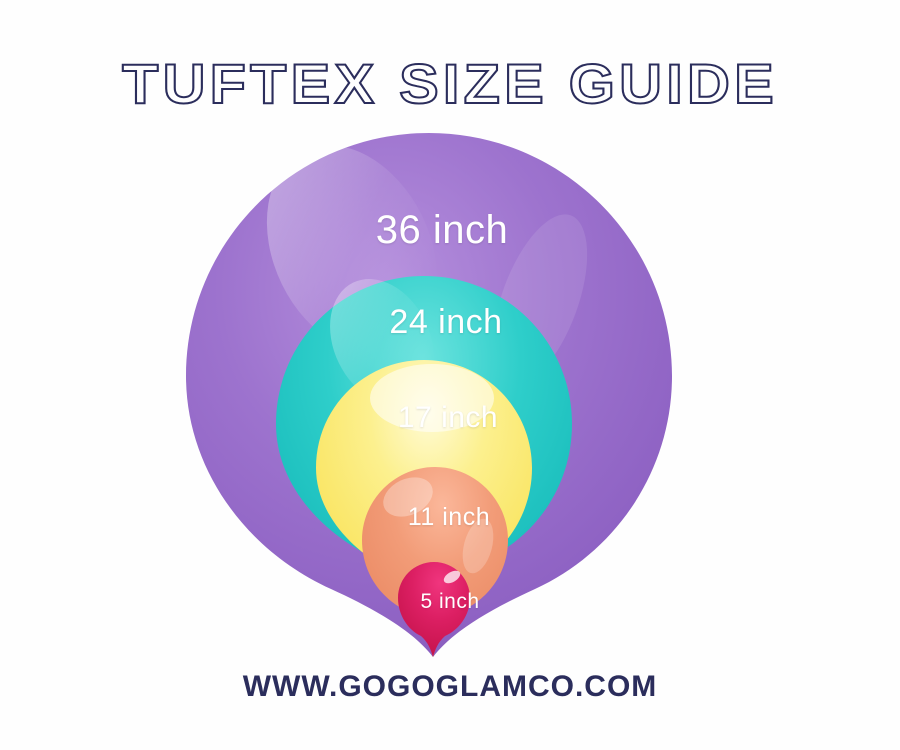 This screenshot has height=750, width=900. I want to click on balloon-11-body, so click(435, 562).